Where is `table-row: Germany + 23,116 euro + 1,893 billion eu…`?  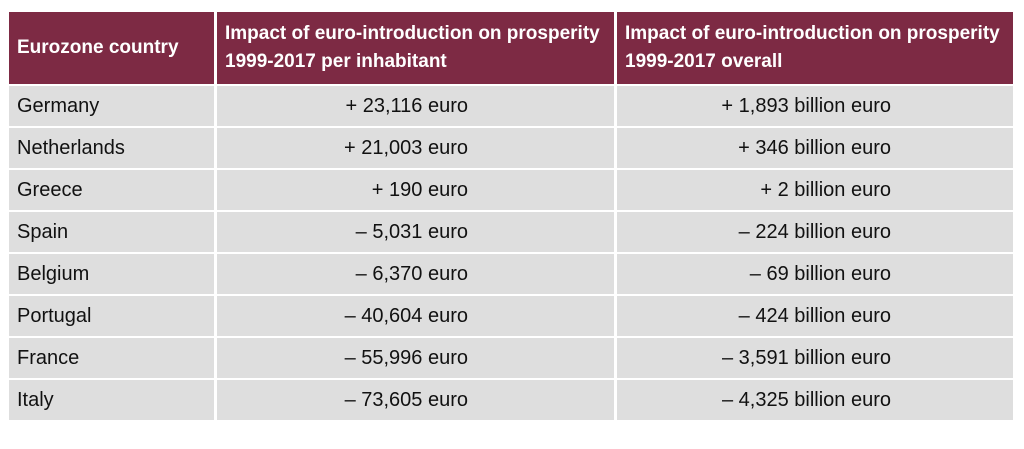 table-row: Germany + 23,116 euro + 1,893 billion eu… is located at coordinates (511, 106).